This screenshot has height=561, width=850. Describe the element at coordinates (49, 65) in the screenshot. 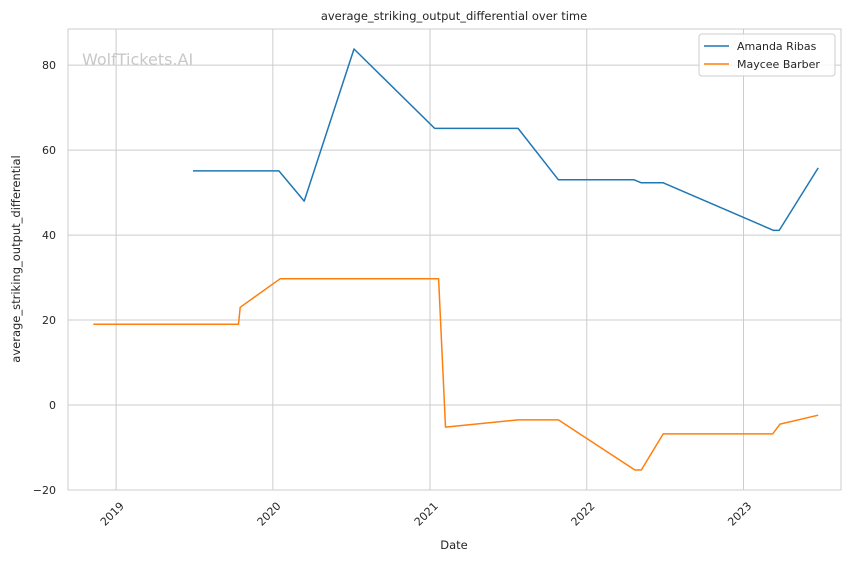

I see `y-tick-label: 80` at that location.